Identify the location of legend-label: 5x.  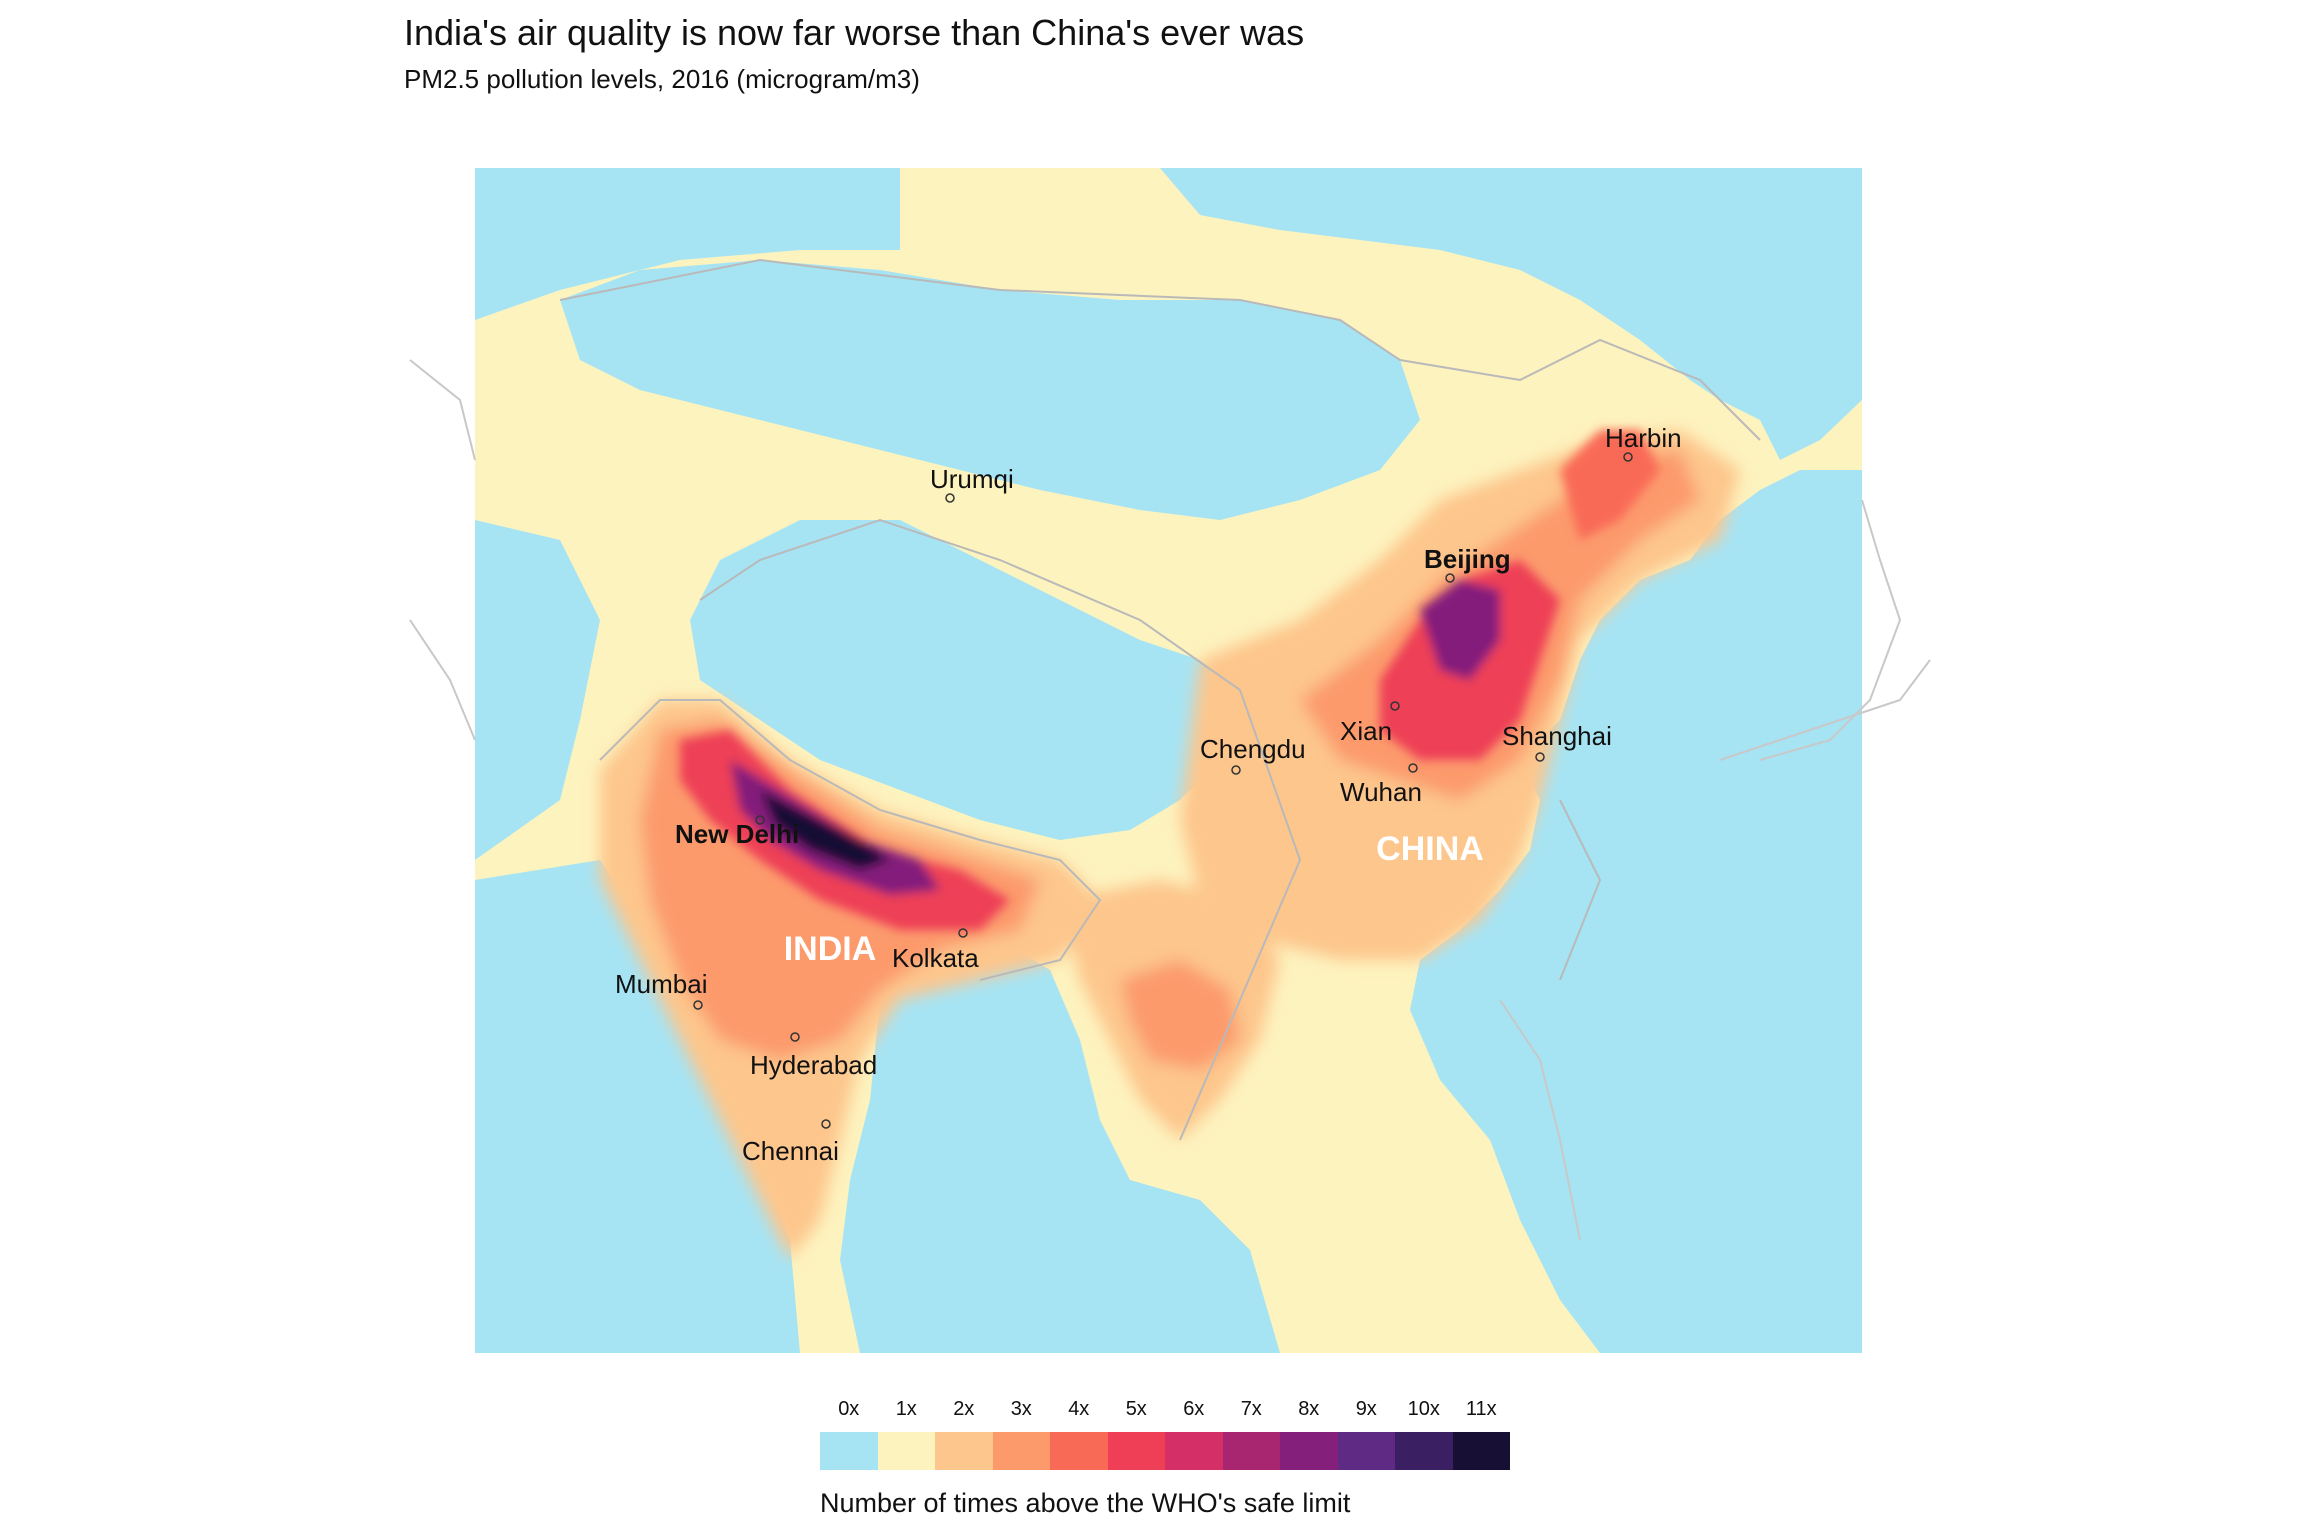
(1136, 1409).